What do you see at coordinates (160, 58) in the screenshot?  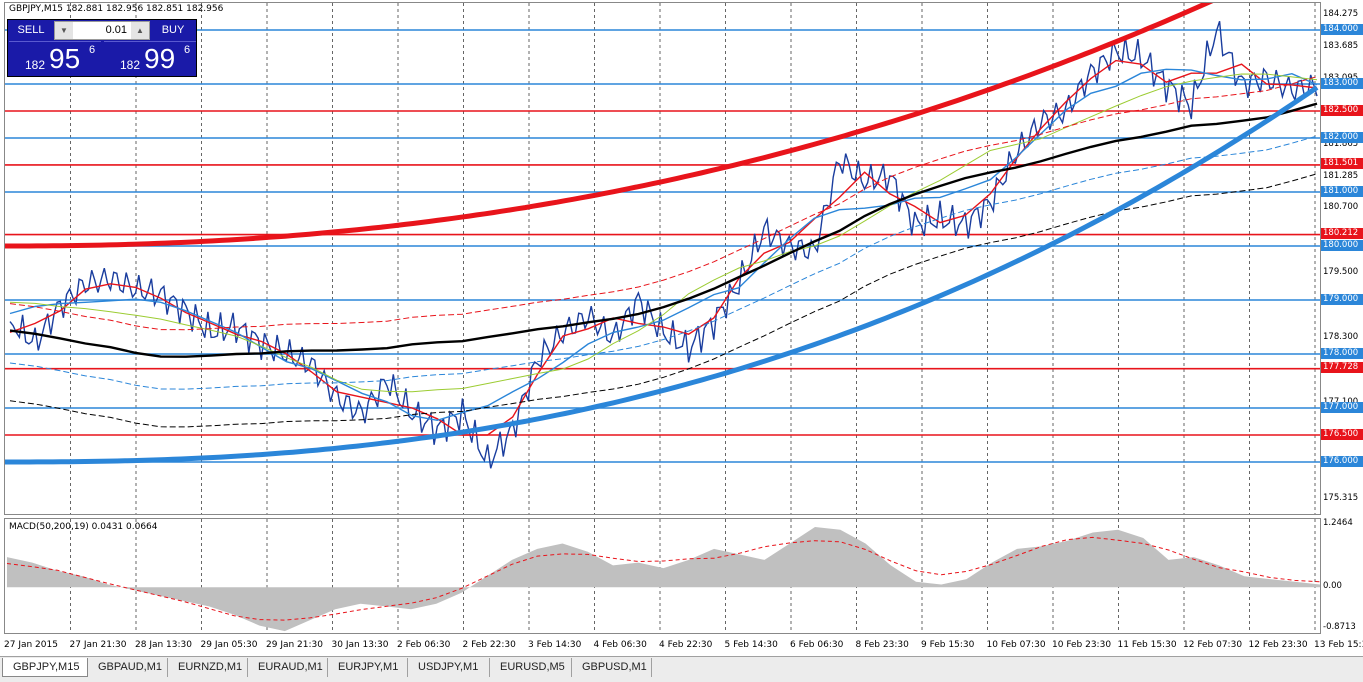 I see `buy-price-pips: 99` at bounding box center [160, 58].